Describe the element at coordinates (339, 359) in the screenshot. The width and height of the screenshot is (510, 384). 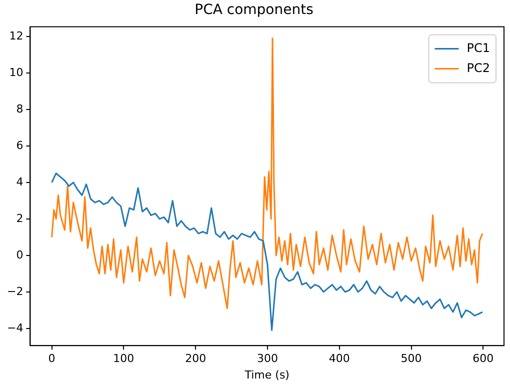
I see `x-tick-label: 400` at that location.